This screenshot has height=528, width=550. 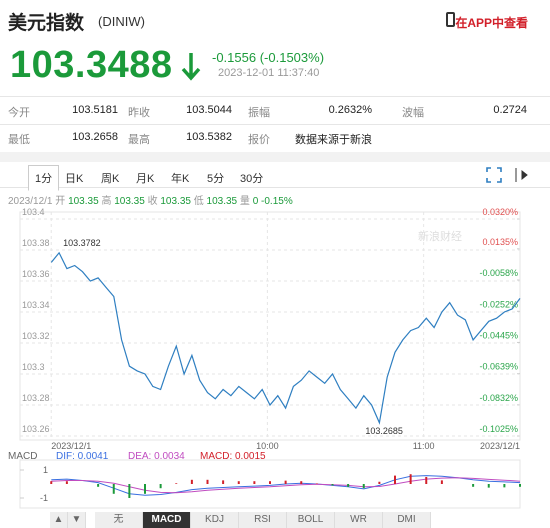 What do you see at coordinates (19, 113) in the screenshot?
I see `stat-label: 今开` at bounding box center [19, 113].